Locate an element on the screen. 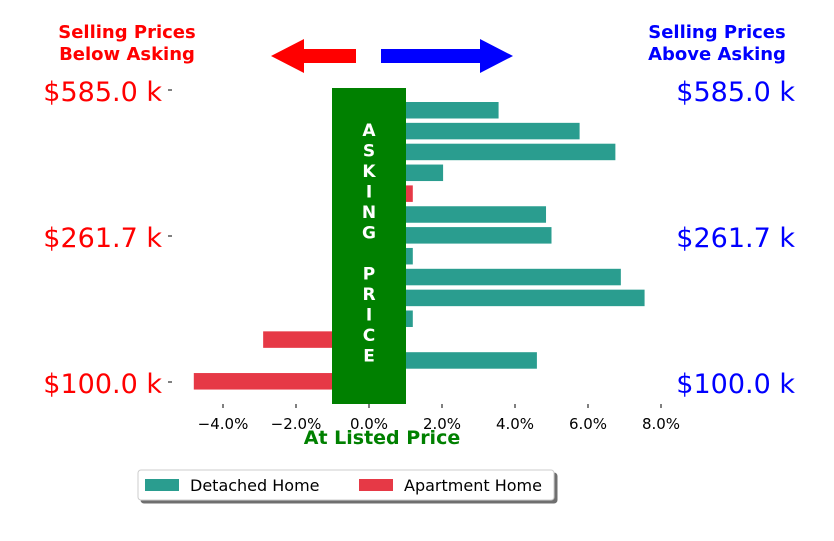 The height and width of the screenshot is (541, 834). header-left-line2: Below Asking is located at coordinates (127, 54).